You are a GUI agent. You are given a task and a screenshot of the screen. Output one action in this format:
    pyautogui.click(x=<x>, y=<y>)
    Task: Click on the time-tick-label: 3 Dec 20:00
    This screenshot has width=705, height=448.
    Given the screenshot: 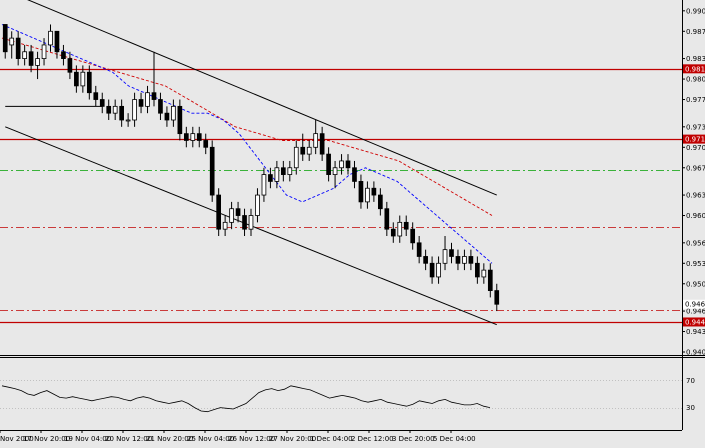 What is the action you would take?
    pyautogui.click(x=413, y=439)
    